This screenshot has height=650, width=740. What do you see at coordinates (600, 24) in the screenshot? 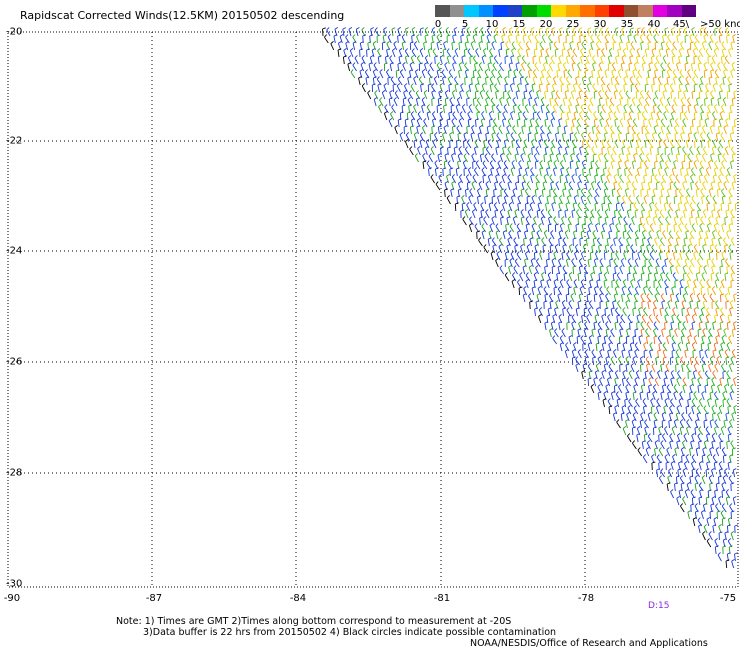
I see `colorbar-tick-label: 30` at bounding box center [600, 24].